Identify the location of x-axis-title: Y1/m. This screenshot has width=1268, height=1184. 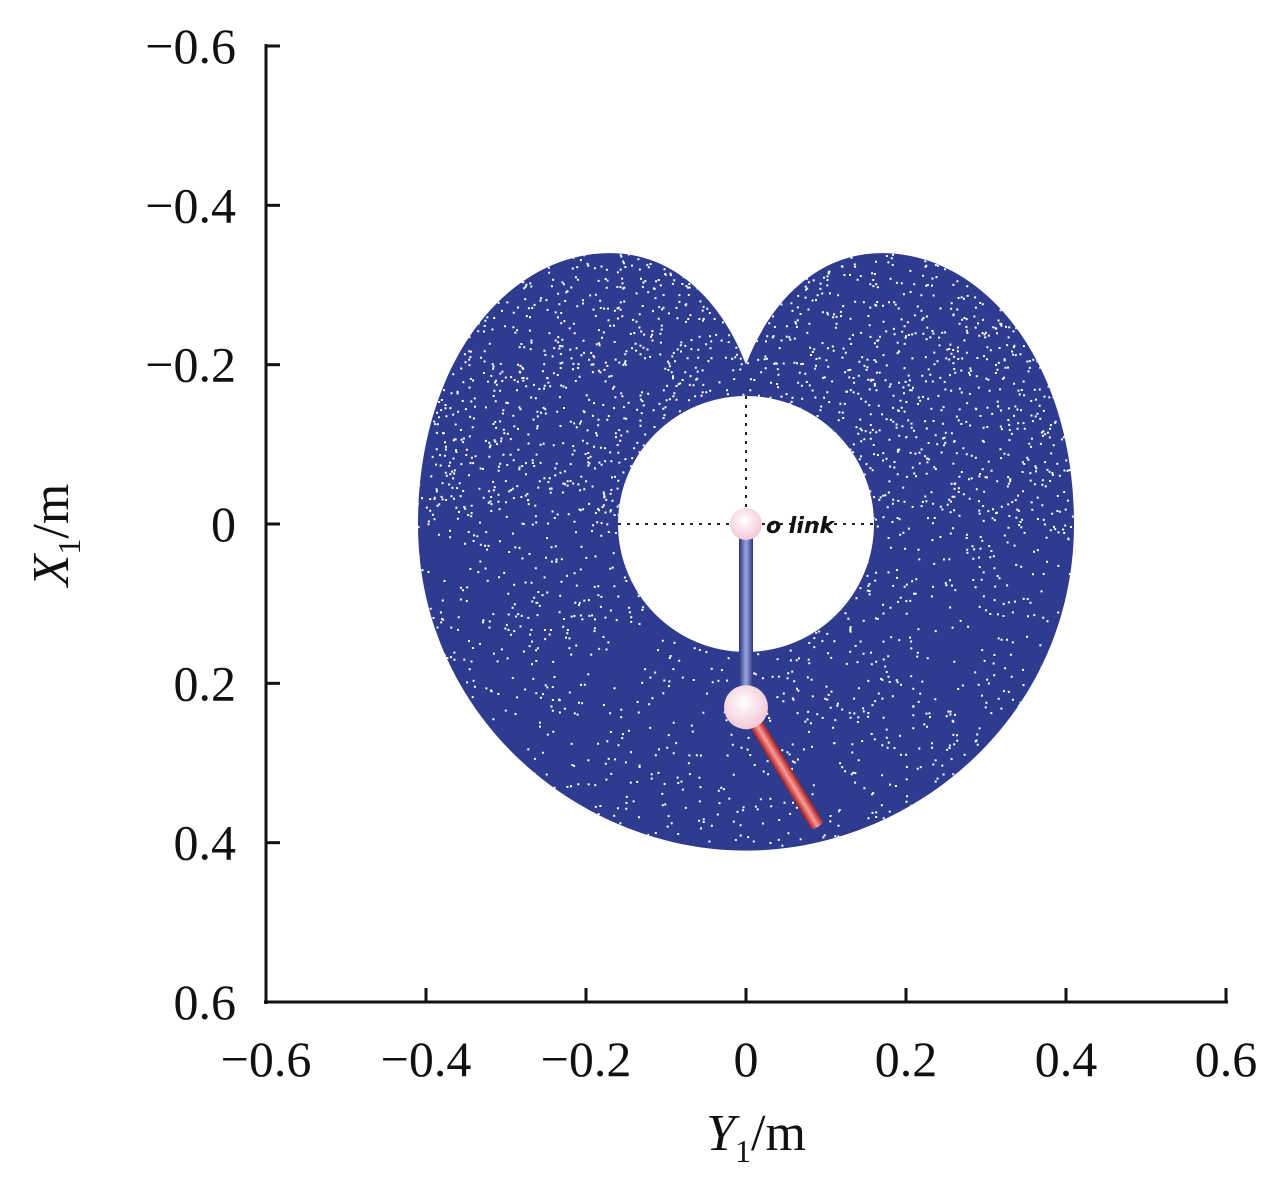
(756, 1137).